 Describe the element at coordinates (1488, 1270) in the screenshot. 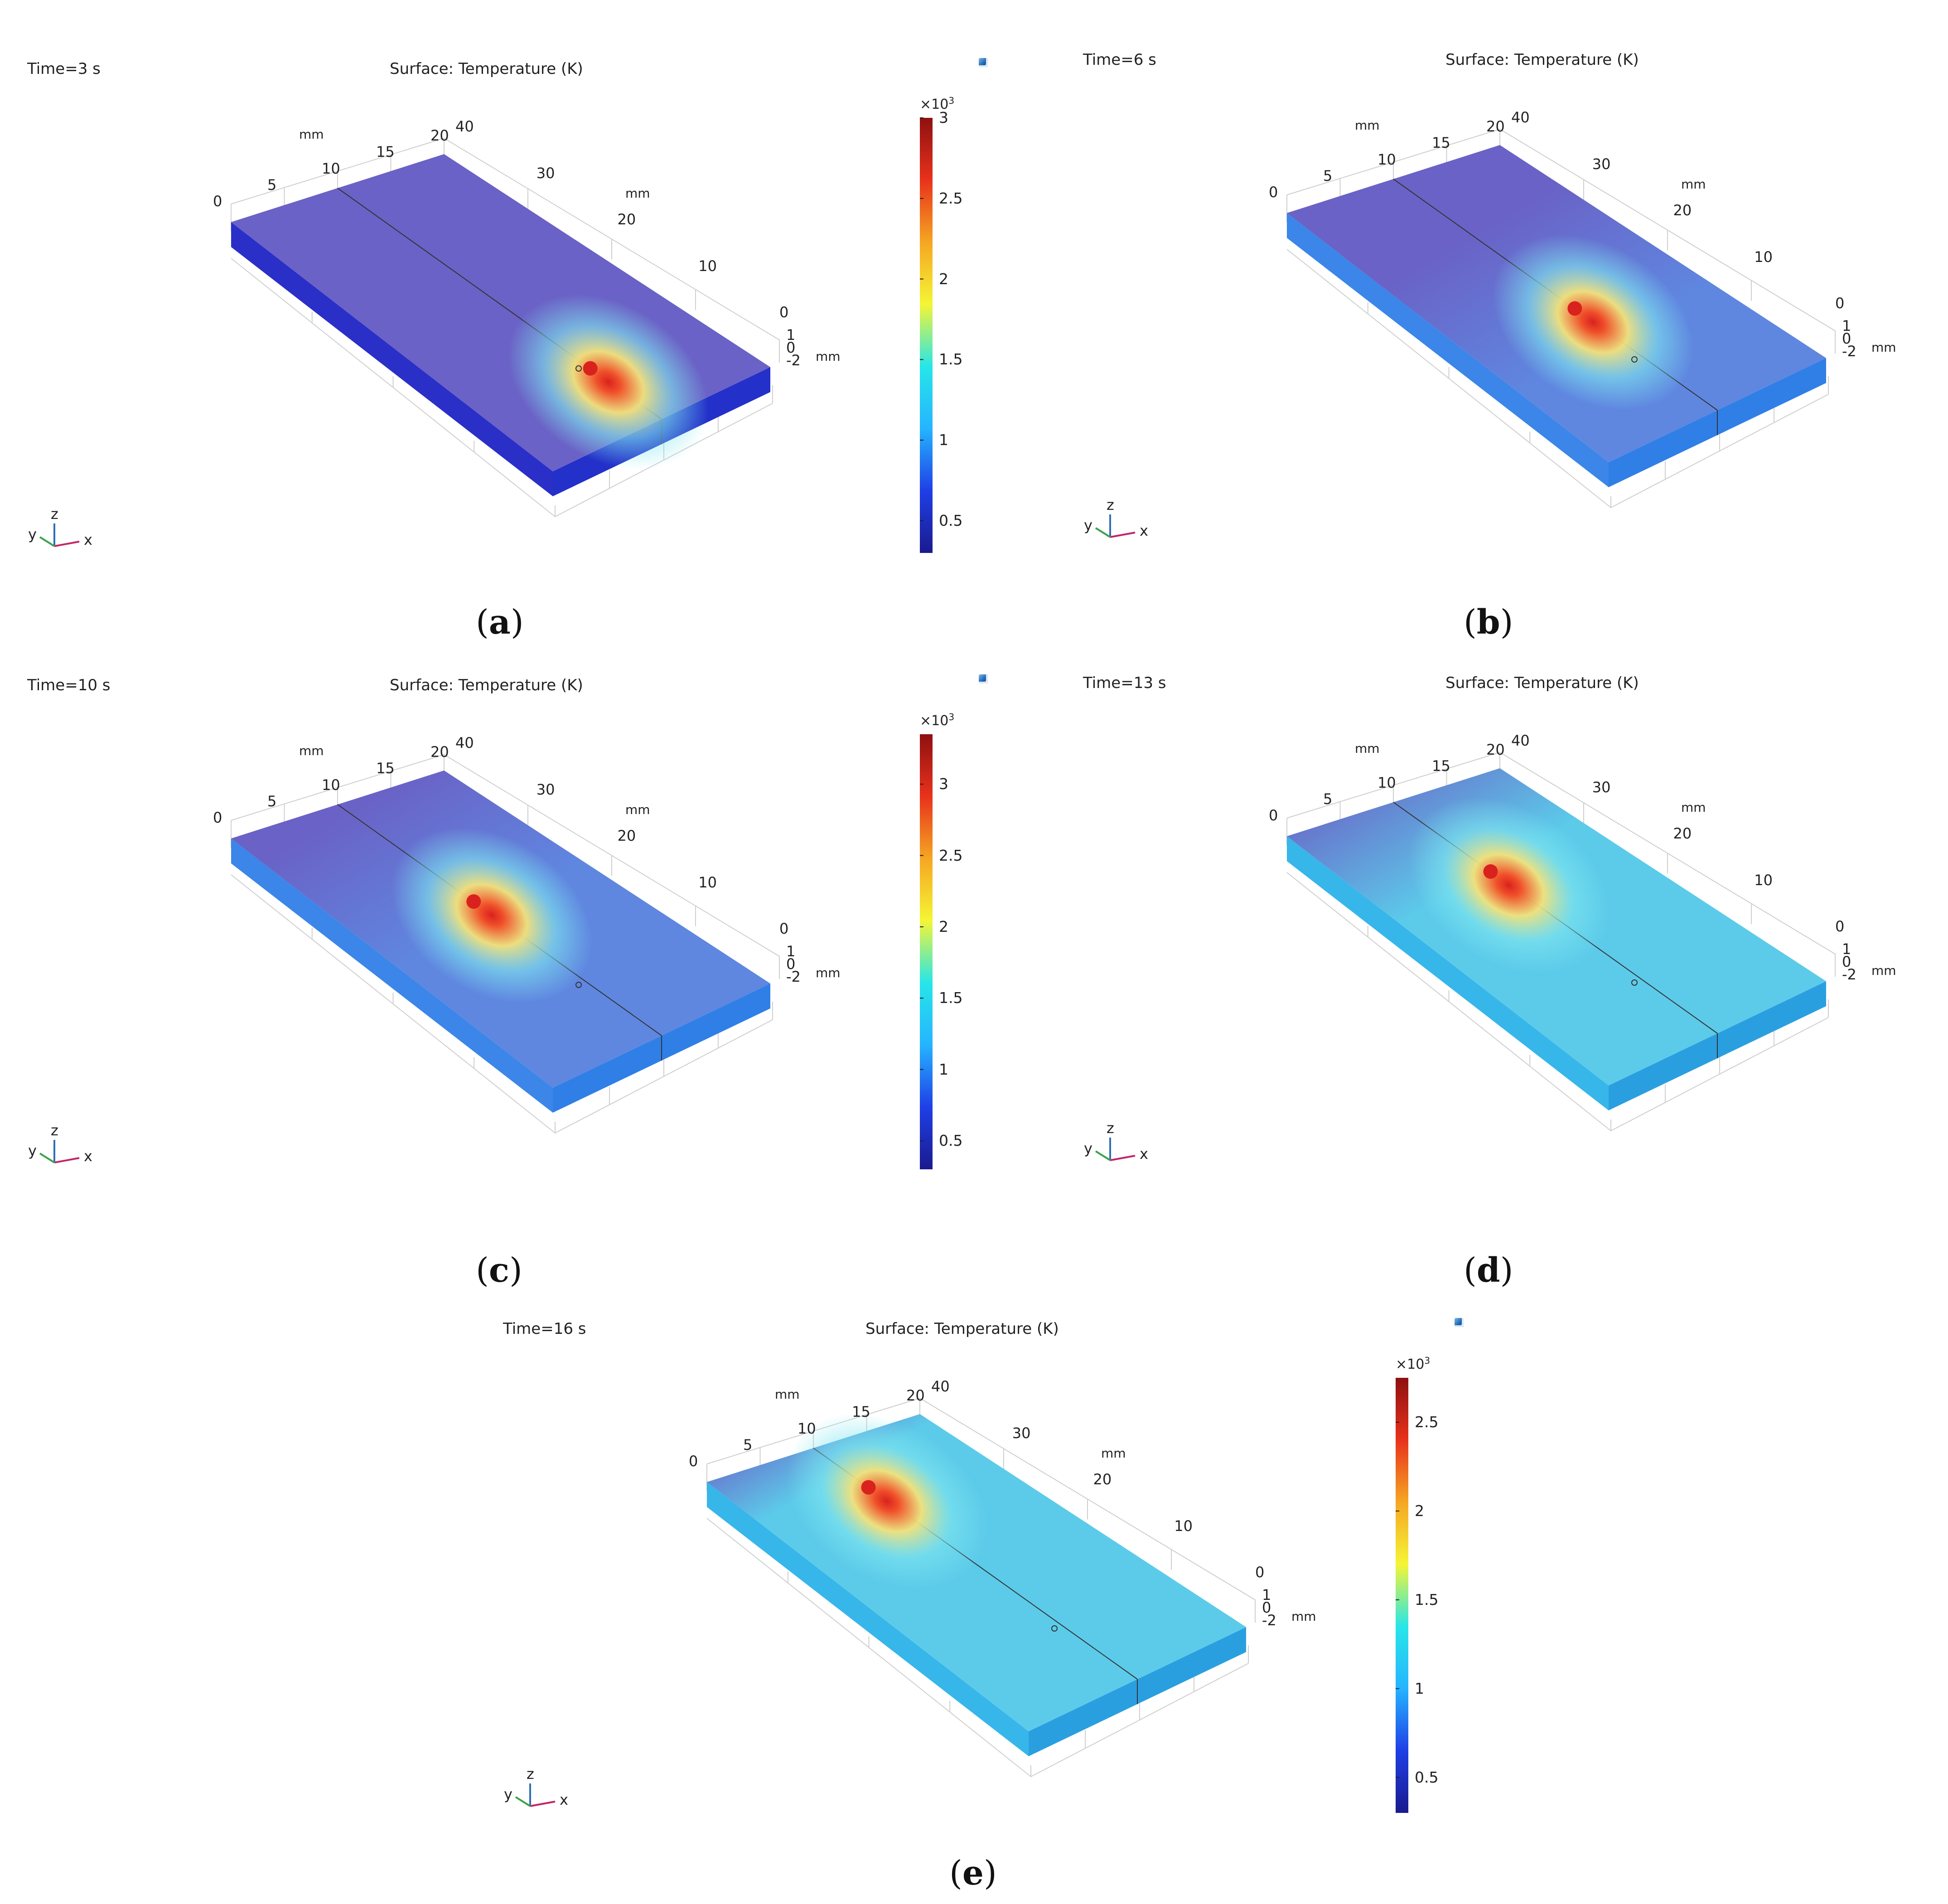

I see `panel-caption: (d)` at that location.